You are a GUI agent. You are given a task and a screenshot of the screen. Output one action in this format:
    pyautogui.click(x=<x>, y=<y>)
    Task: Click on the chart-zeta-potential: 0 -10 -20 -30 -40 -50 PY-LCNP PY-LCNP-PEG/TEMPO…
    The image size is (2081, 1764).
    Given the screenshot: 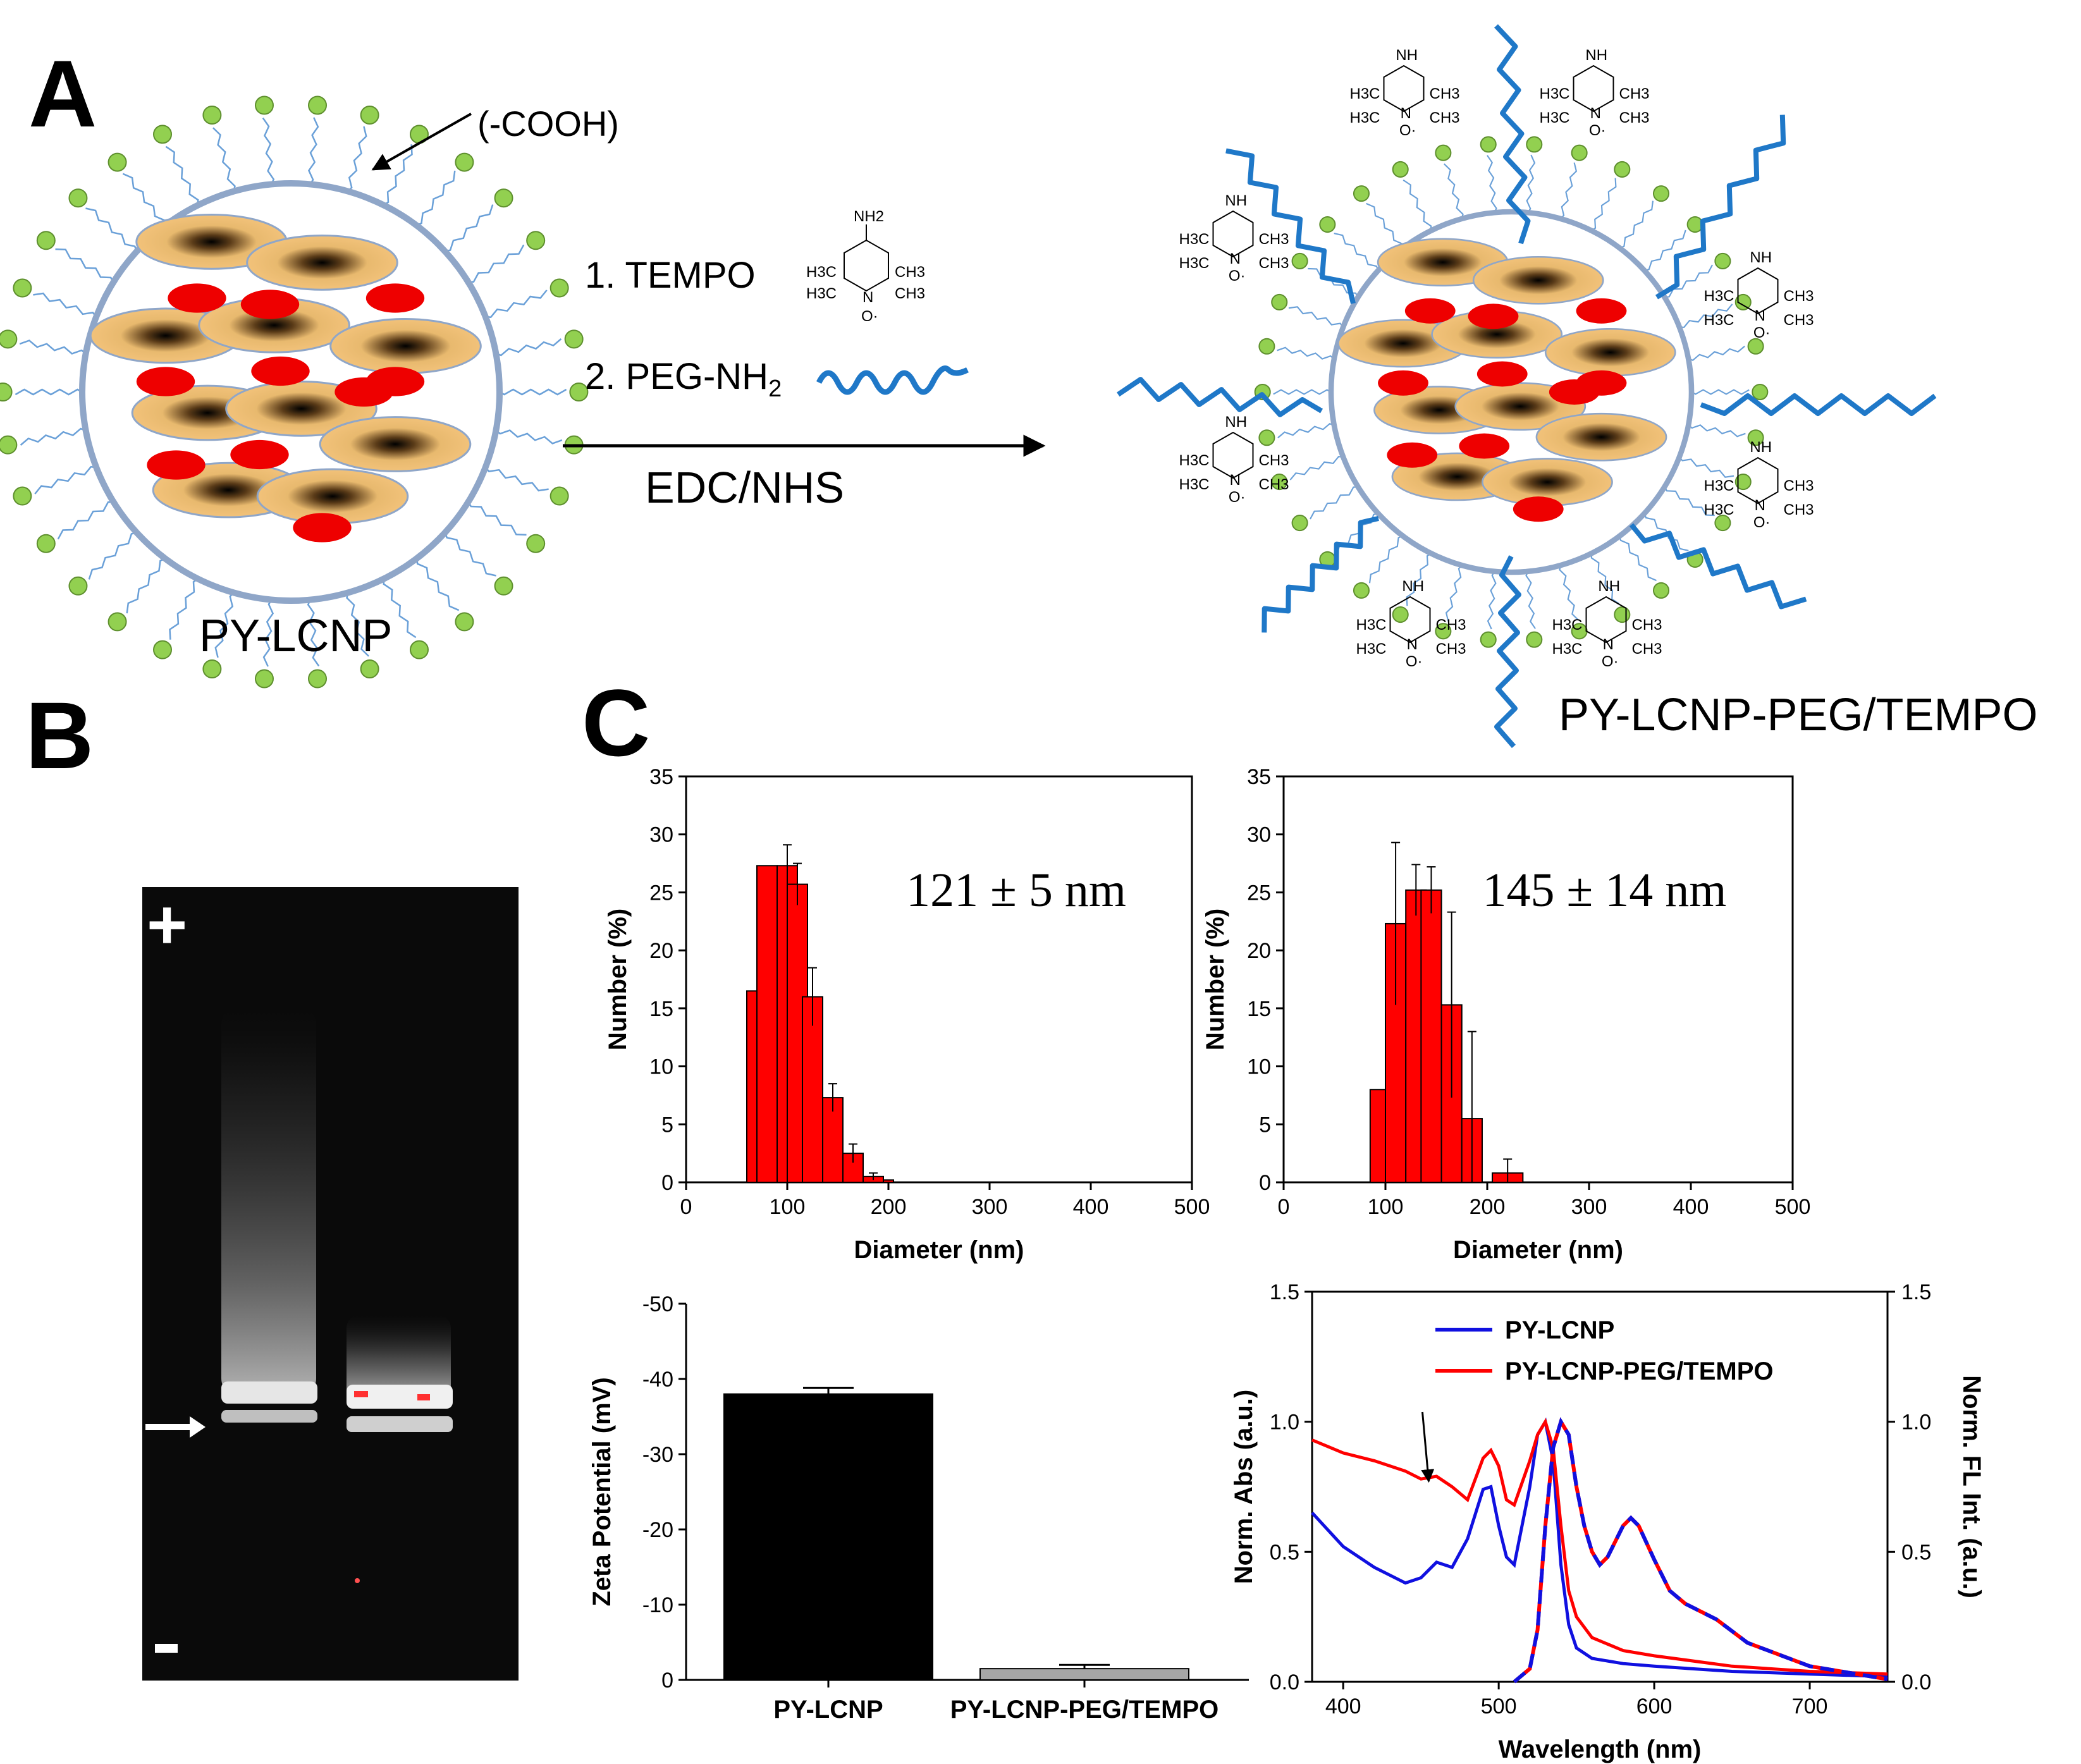 What is the action you would take?
    pyautogui.click(x=919, y=1508)
    